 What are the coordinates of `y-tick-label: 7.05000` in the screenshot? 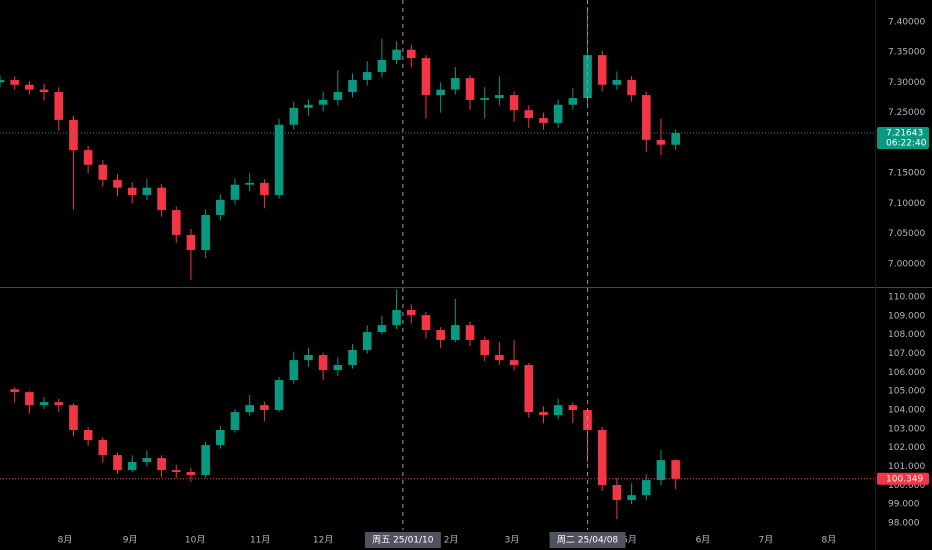 It's located at (906, 234).